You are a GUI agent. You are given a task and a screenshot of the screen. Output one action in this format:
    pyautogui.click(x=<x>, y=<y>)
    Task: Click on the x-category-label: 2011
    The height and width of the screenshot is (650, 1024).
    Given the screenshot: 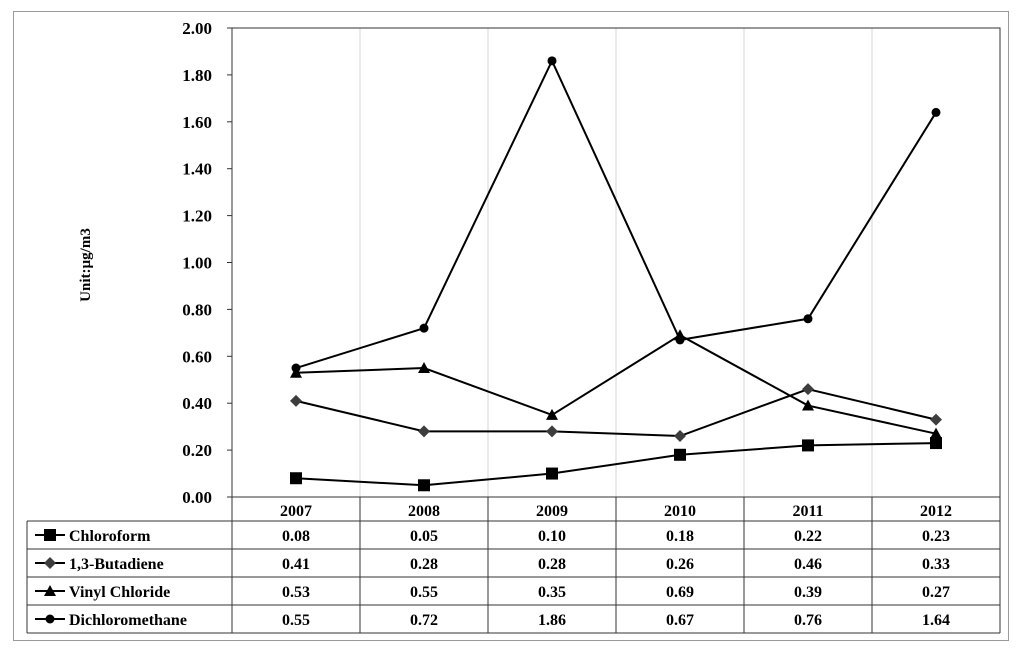 What is the action you would take?
    pyautogui.click(x=807, y=511)
    